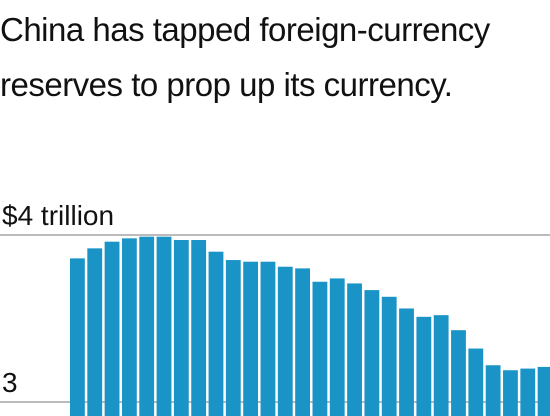 Image resolution: width=550 pixels, height=416 pixels. What do you see at coordinates (58, 215) in the screenshot?
I see `y-tick-label: $4 trillion` at bounding box center [58, 215].